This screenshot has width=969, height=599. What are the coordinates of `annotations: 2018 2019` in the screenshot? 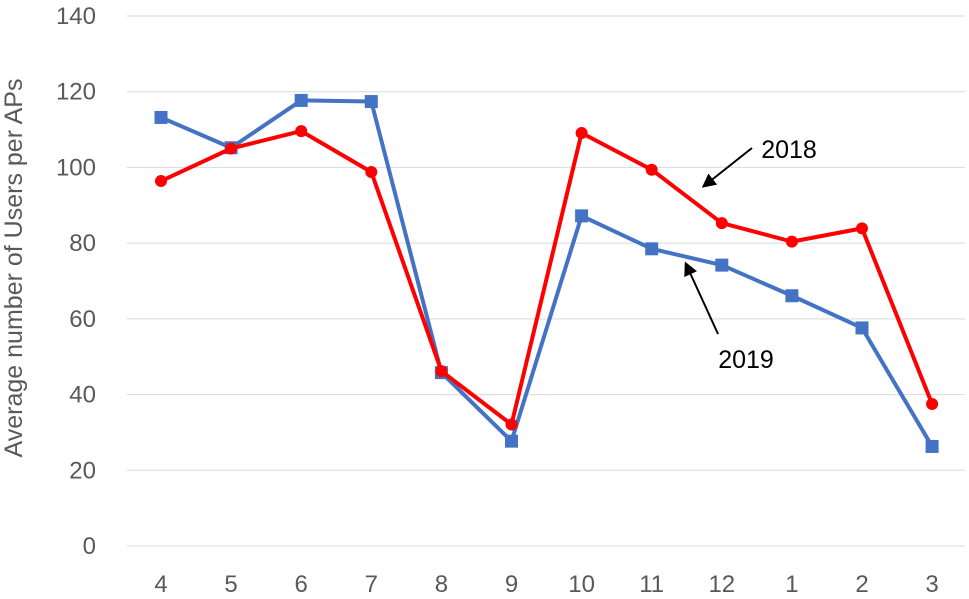 It's located at (750, 255).